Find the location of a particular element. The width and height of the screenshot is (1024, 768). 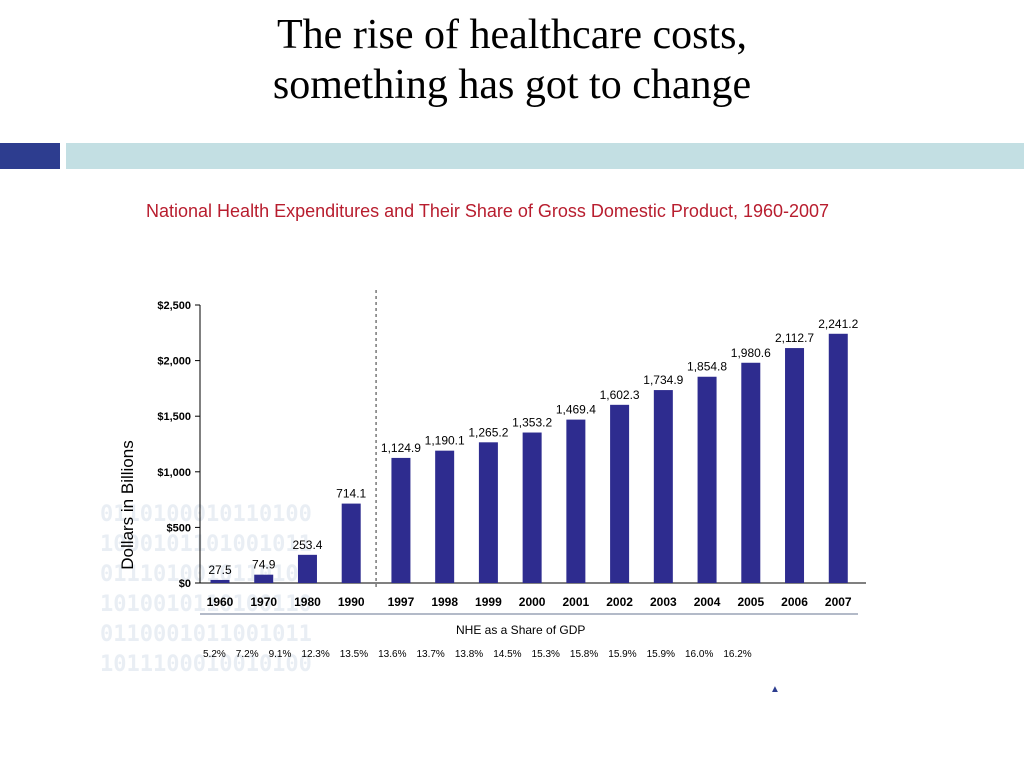

y-tick-label: $1,000 is located at coordinates (174, 473).